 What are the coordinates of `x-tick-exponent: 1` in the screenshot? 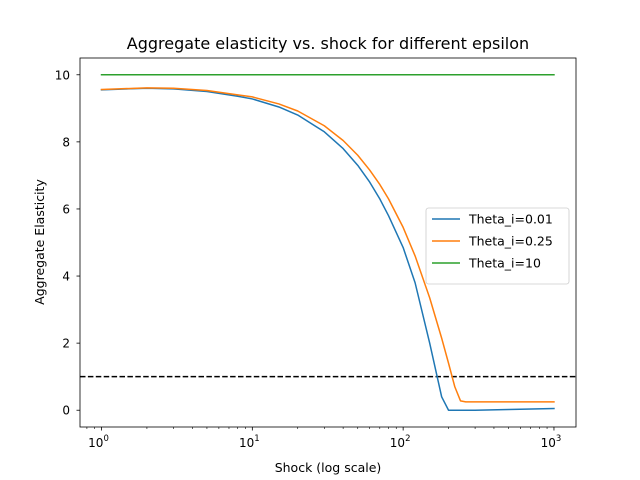 It's located at (256, 439).